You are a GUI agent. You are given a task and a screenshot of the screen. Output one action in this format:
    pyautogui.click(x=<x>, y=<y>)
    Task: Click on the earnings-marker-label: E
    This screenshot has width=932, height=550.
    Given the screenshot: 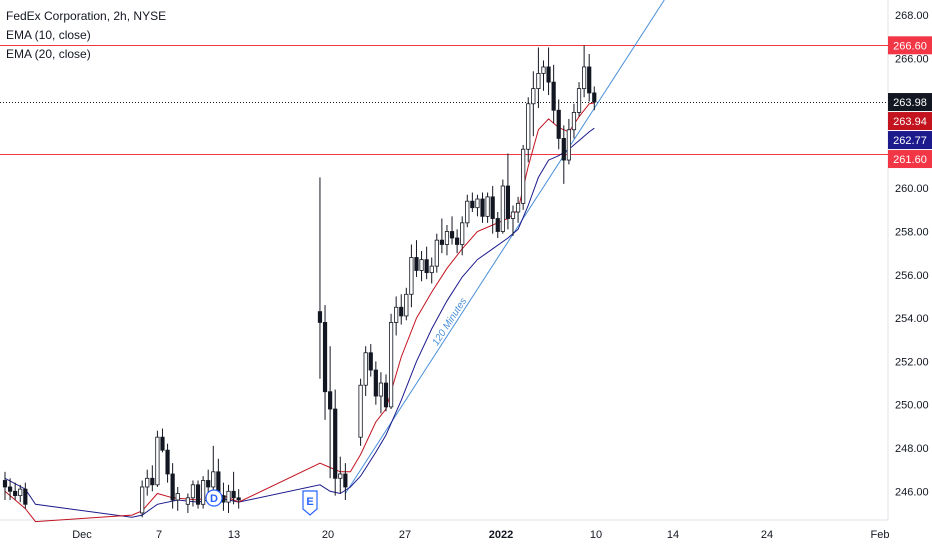 What is the action you would take?
    pyautogui.click(x=309, y=502)
    